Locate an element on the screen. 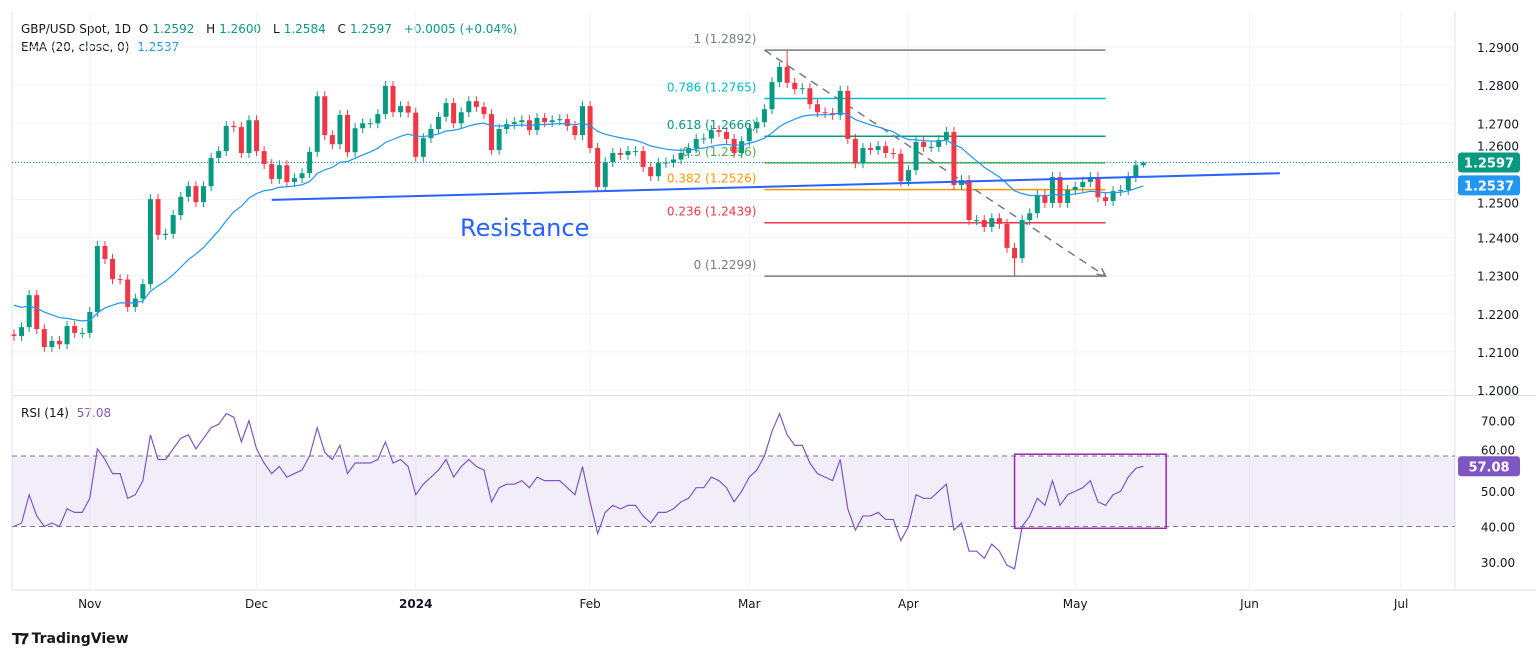  time-tick-label: Jul is located at coordinates (1400, 604).